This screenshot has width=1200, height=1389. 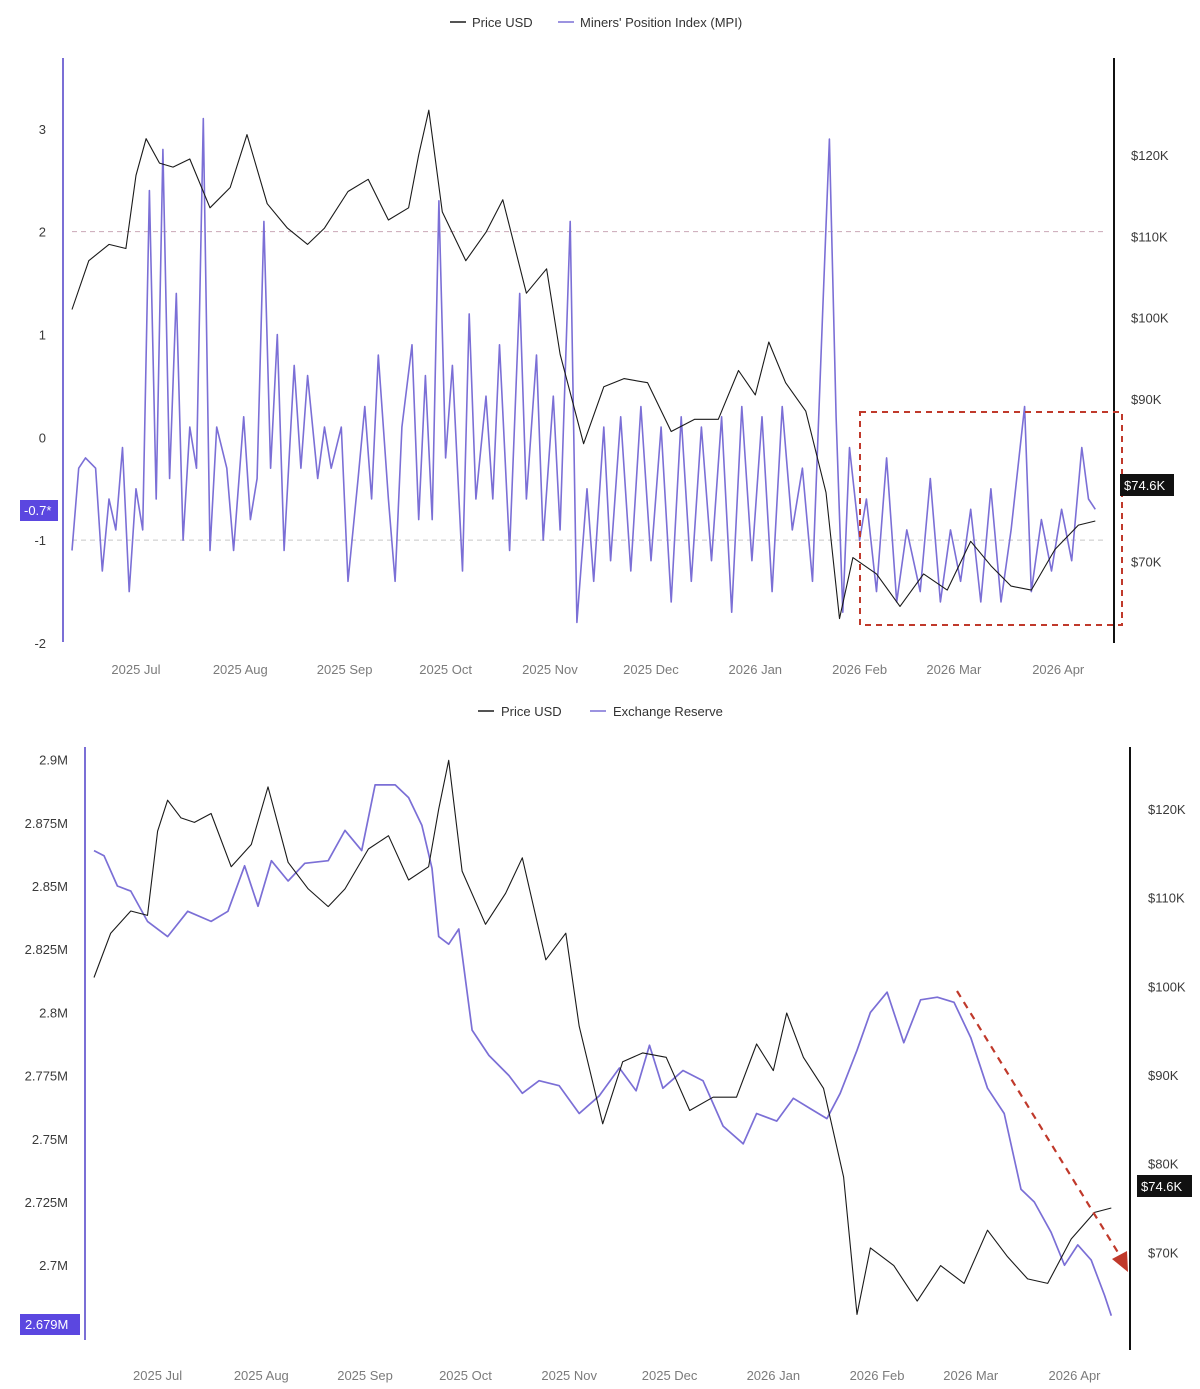 I want to click on chart2-x-tick-0: 2025 Jul, so click(x=157, y=1375).